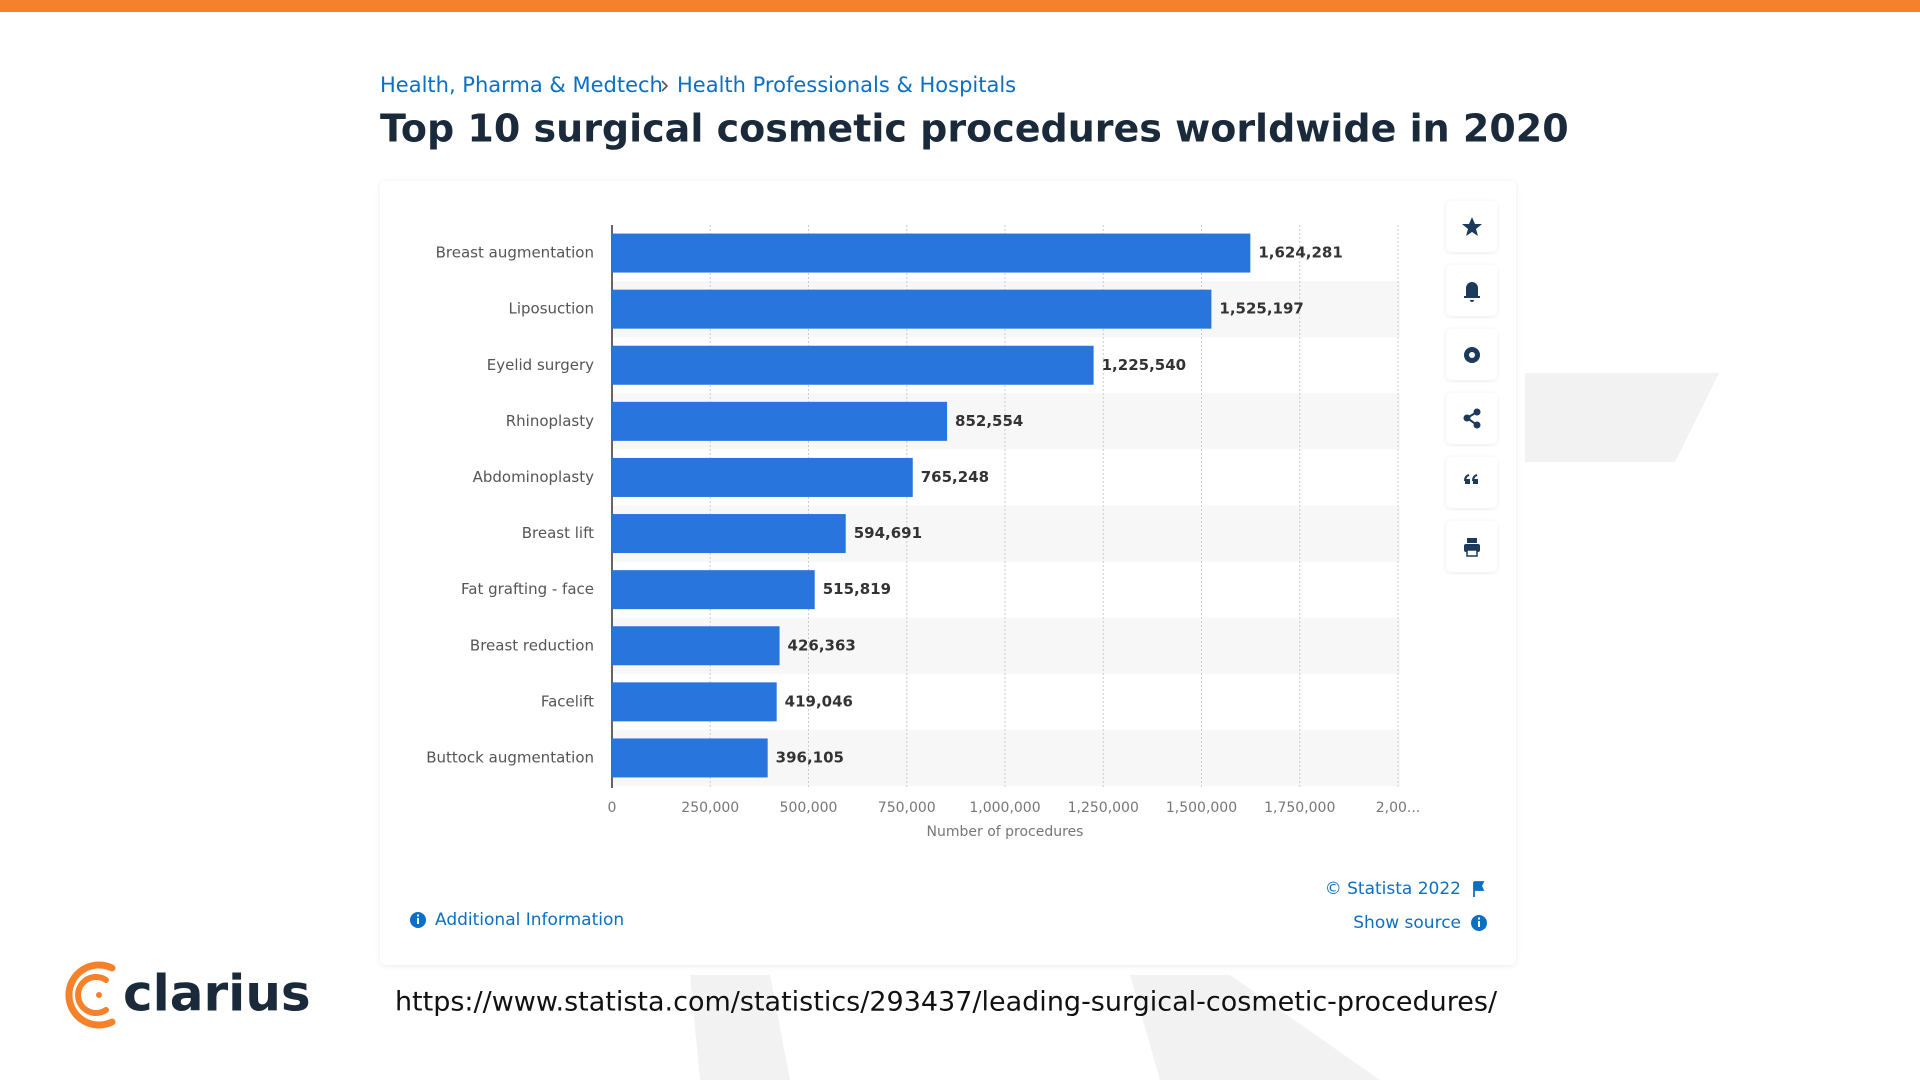  What do you see at coordinates (1300, 253) in the screenshot?
I see `value-label: 1,624,281` at bounding box center [1300, 253].